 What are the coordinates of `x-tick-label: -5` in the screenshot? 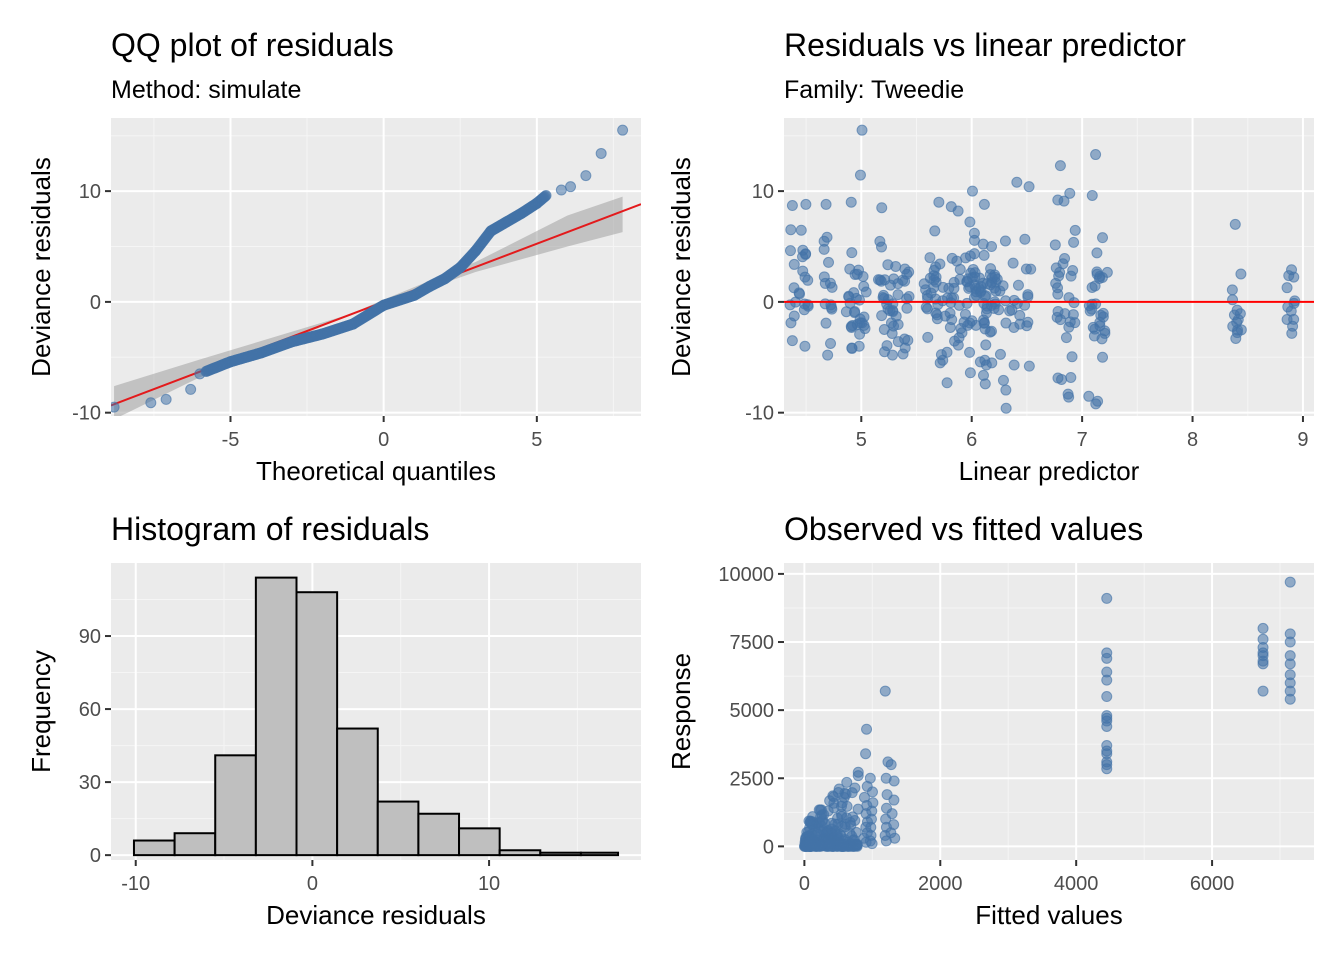 It's located at (231, 440).